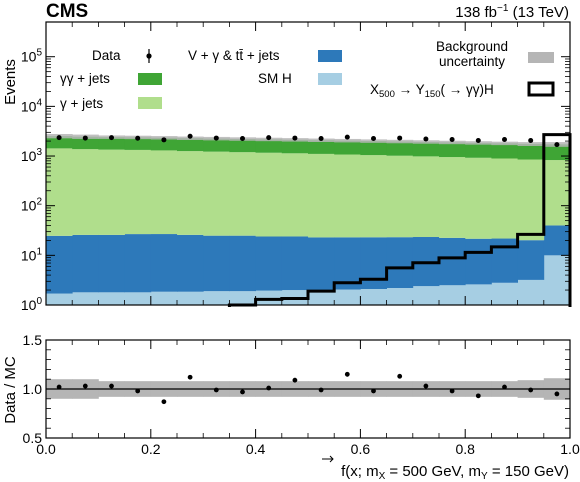  Describe the element at coordinates (32, 254) in the screenshot. I see `y-tick-label-1: 10¹` at that location.